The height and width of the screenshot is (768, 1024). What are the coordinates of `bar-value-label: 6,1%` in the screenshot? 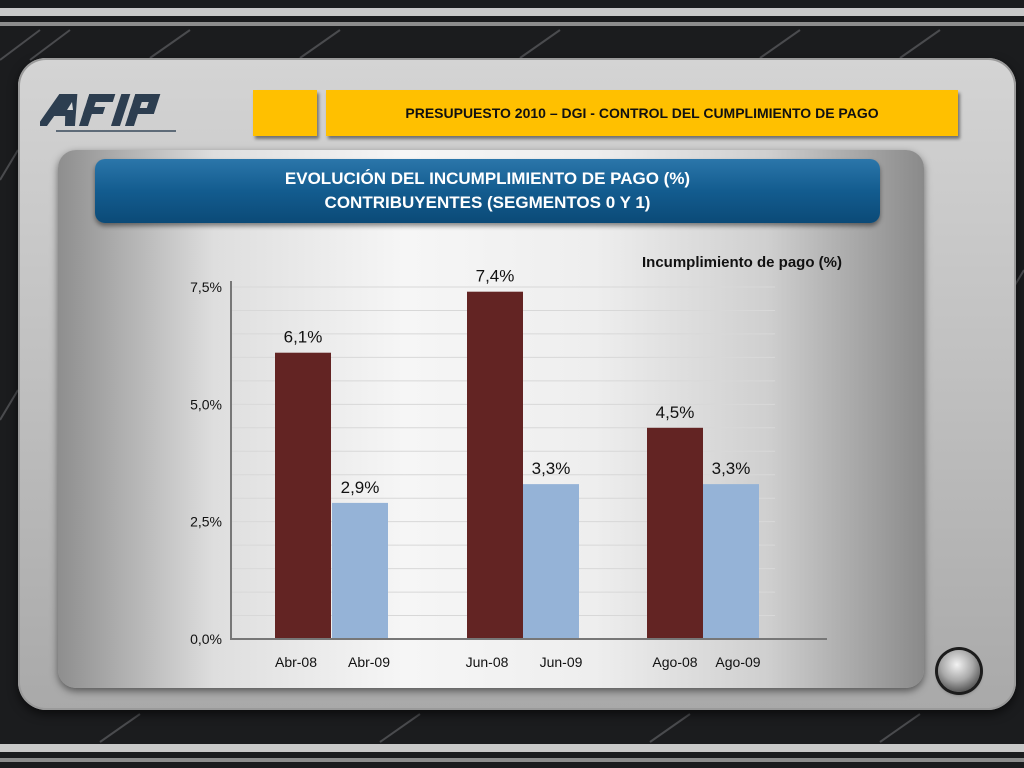 It's located at (303, 337).